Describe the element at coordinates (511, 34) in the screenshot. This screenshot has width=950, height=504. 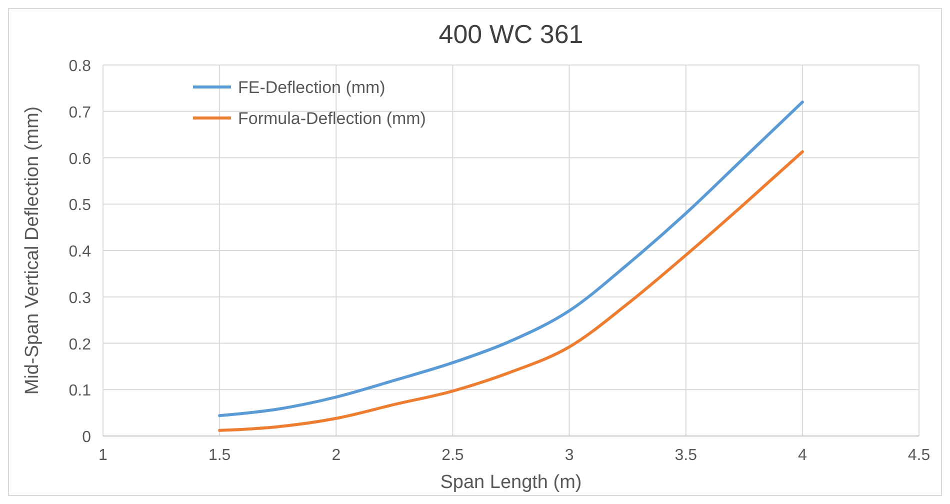
I see `chart-title: 400 WC 361` at that location.